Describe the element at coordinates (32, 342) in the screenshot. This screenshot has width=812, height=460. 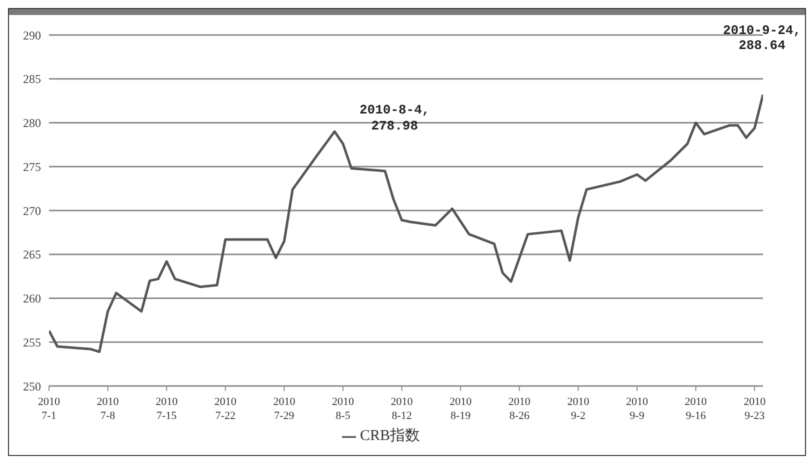
I see `y-tick-label: 255` at that location.